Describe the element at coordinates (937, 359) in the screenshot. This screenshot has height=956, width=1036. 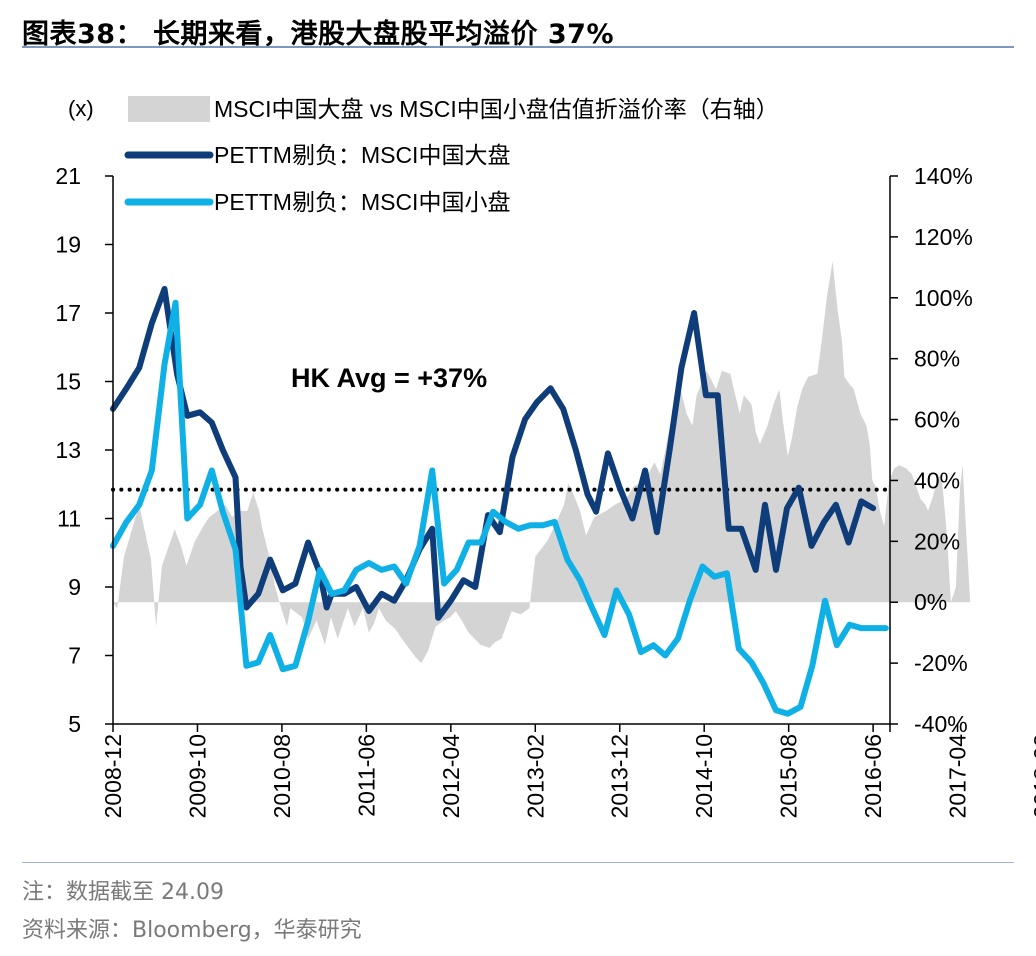
I see `right-tick-label: 80%` at that location.